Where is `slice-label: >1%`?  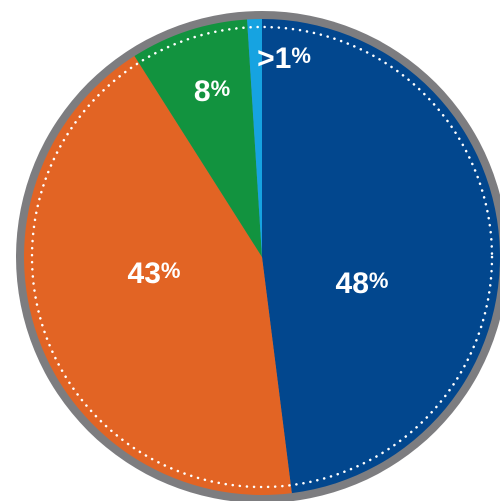
slice-label: >1% is located at coordinates (284, 58).